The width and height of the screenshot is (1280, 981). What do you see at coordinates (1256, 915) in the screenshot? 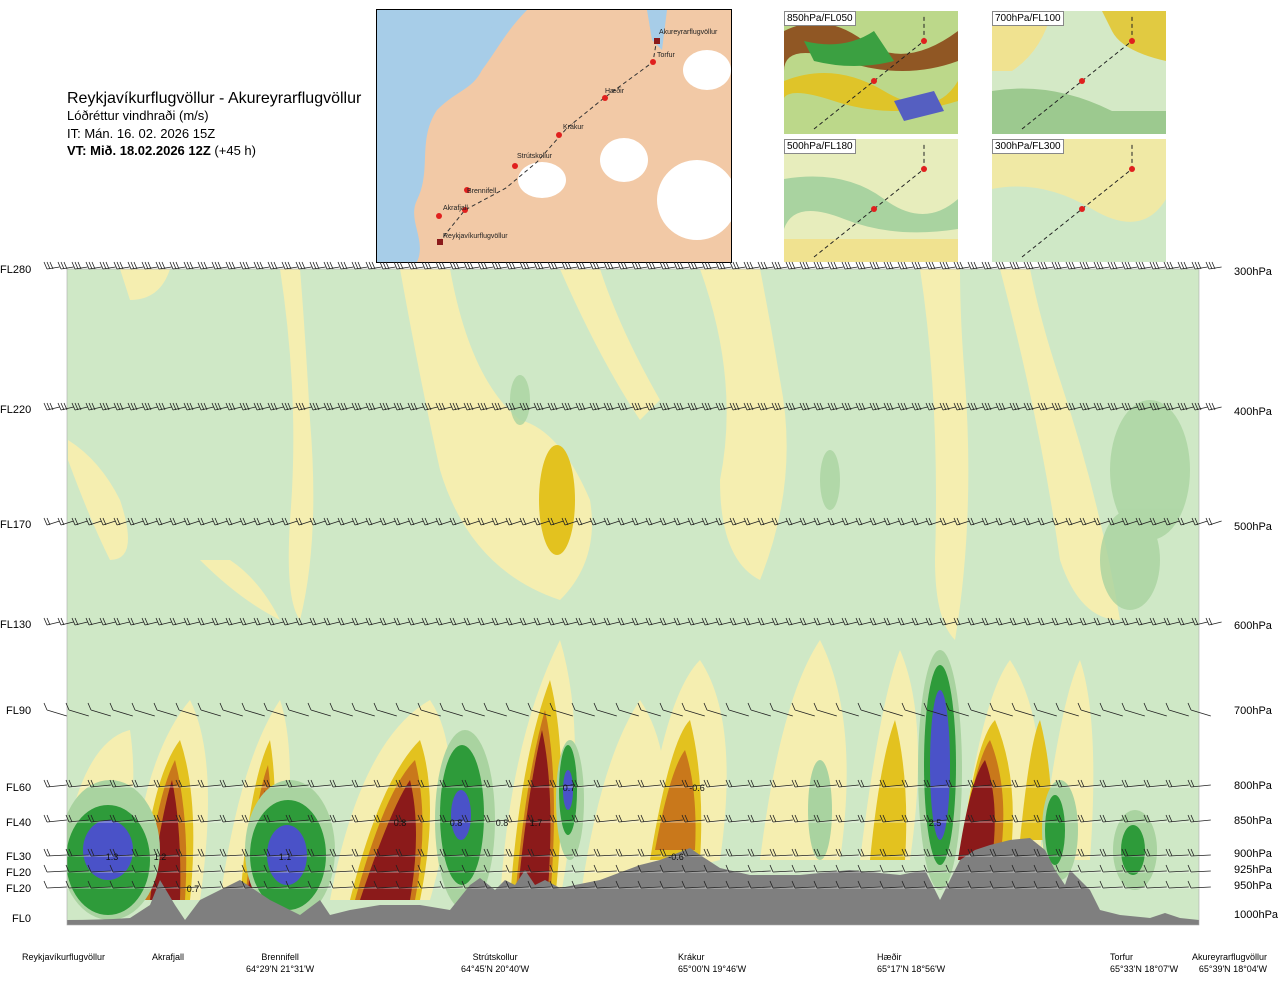
I see `pressure-label-10: 1000hPa` at bounding box center [1256, 915].